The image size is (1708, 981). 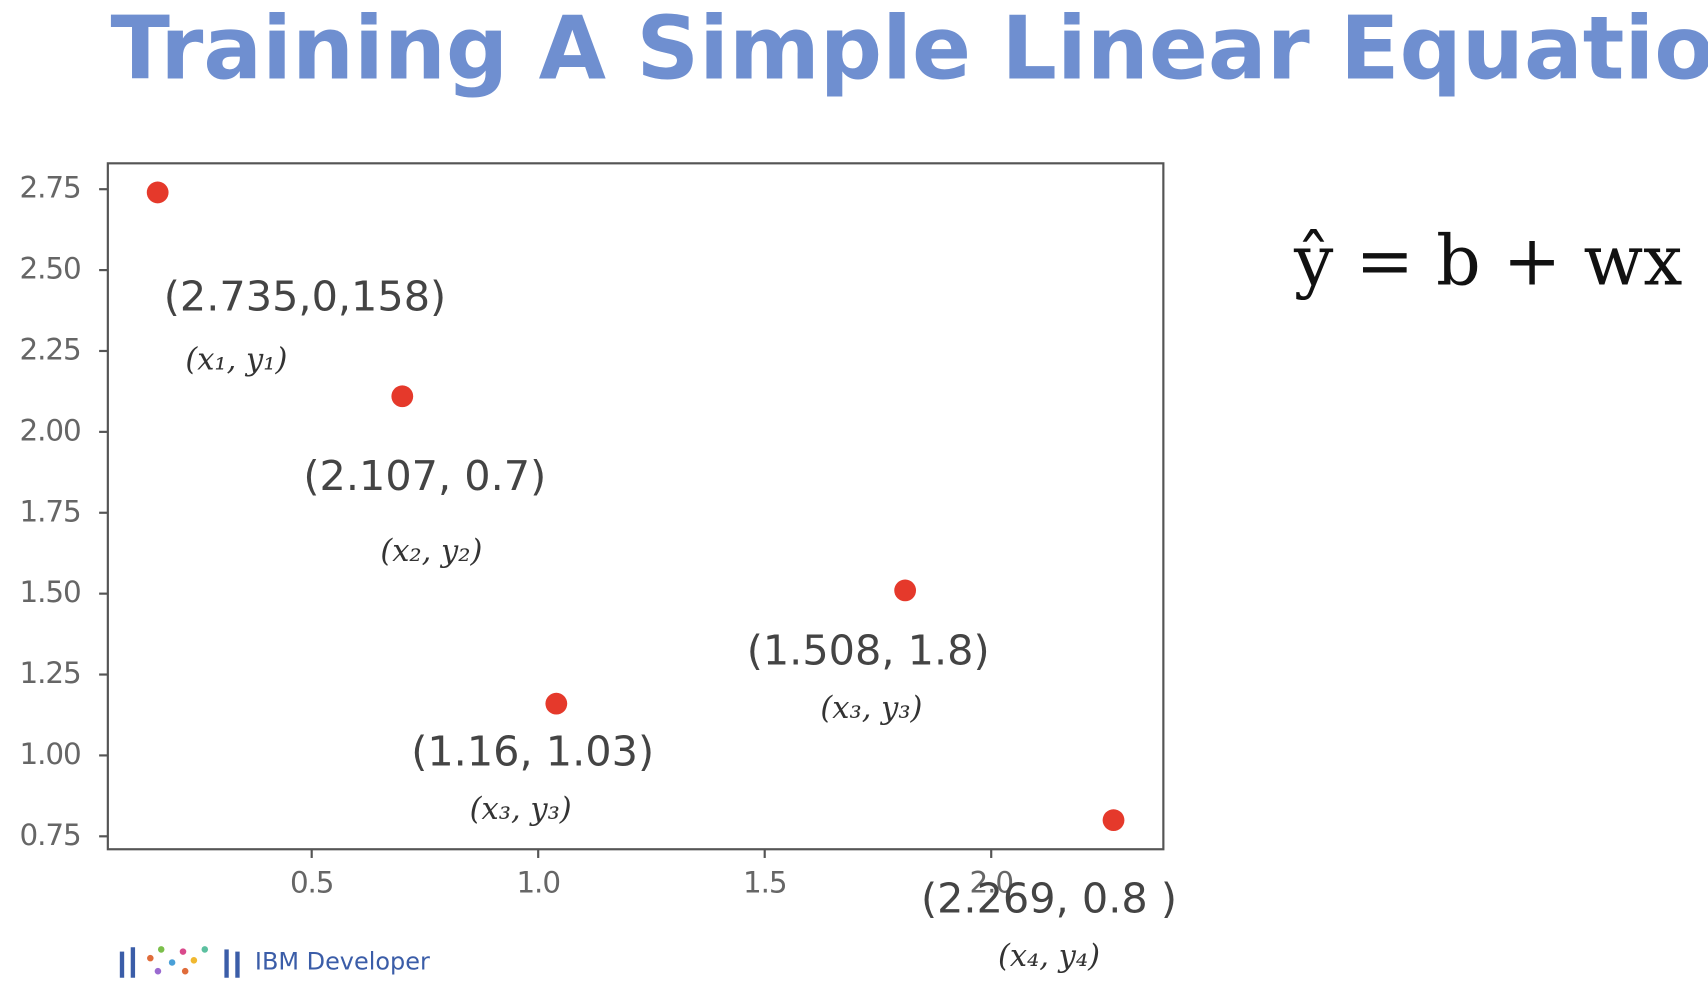 I want to click on x-tick-label: 1.5, so click(x=764, y=883).